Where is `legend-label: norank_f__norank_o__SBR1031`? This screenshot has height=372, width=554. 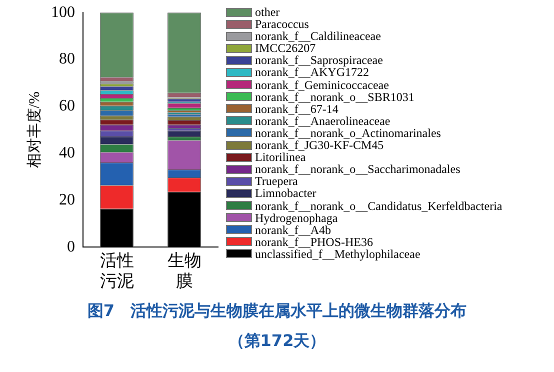 legend-label: norank_f__norank_o__SBR1031 is located at coordinates (334, 97).